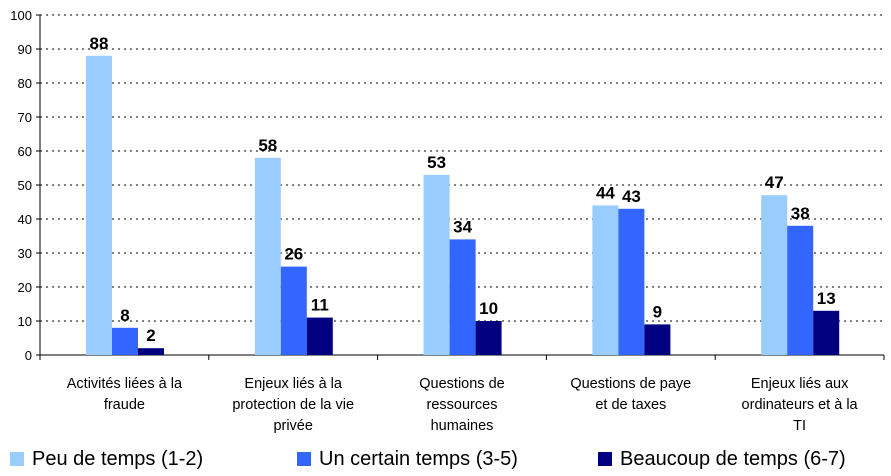 The height and width of the screenshot is (476, 891). What do you see at coordinates (320, 305) in the screenshot?
I see `data-label: 11` at bounding box center [320, 305].